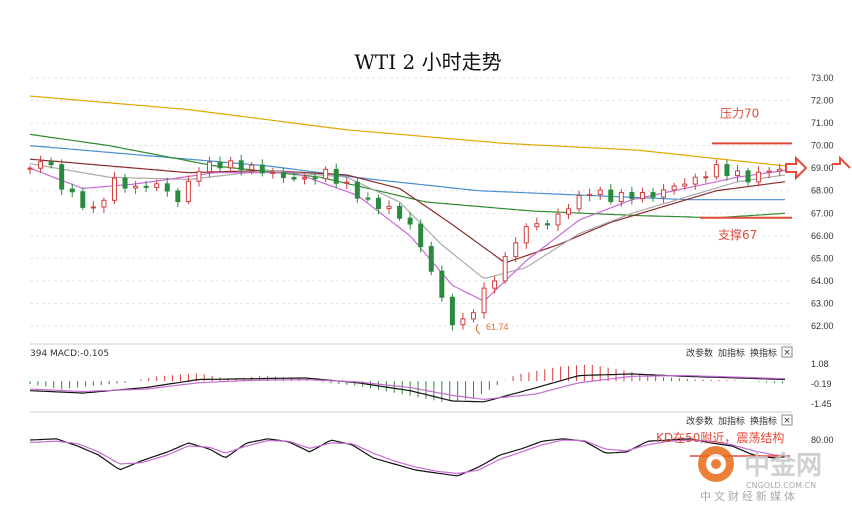 This screenshot has height=514, width=852. What do you see at coordinates (699, 421) in the screenshot?
I see `kd-change-params-button: 改参数` at bounding box center [699, 421].